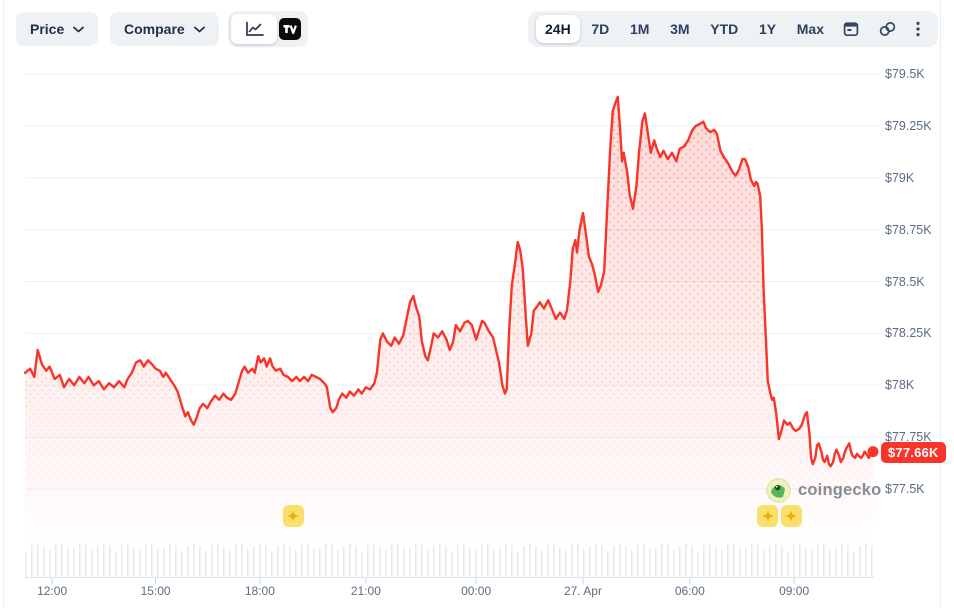  What do you see at coordinates (259, 591) in the screenshot?
I see `x-axis-label: 18:00` at bounding box center [259, 591].